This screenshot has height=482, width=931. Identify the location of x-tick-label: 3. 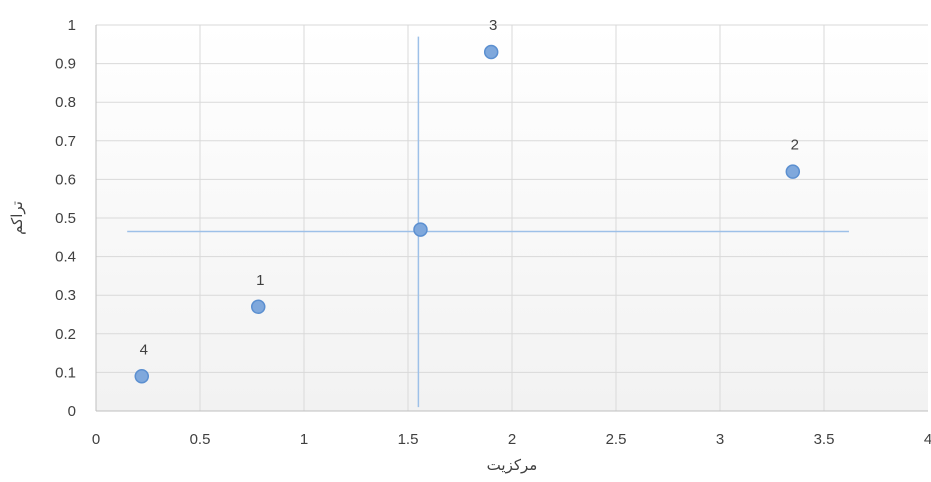
(720, 439).